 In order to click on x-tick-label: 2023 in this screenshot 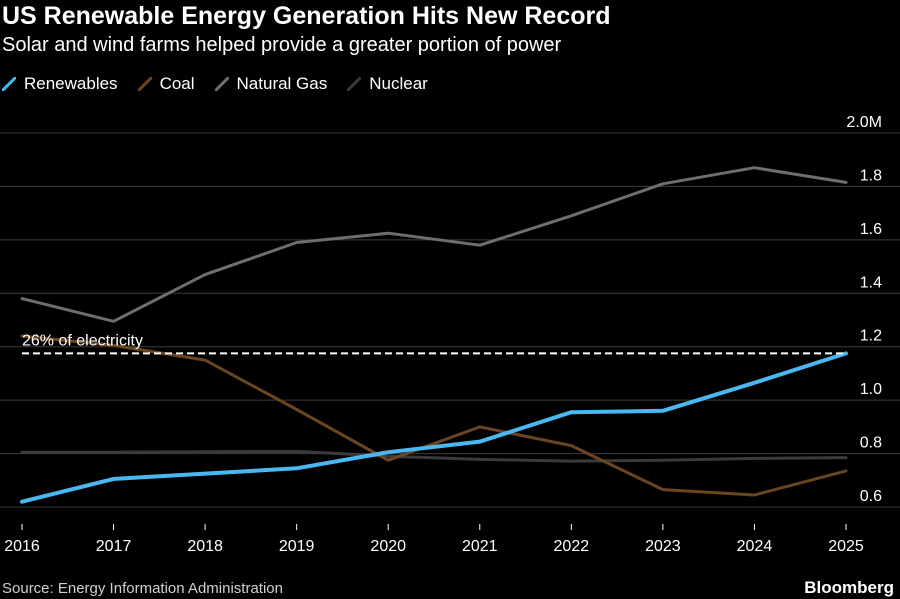, I will do `click(663, 546)`.